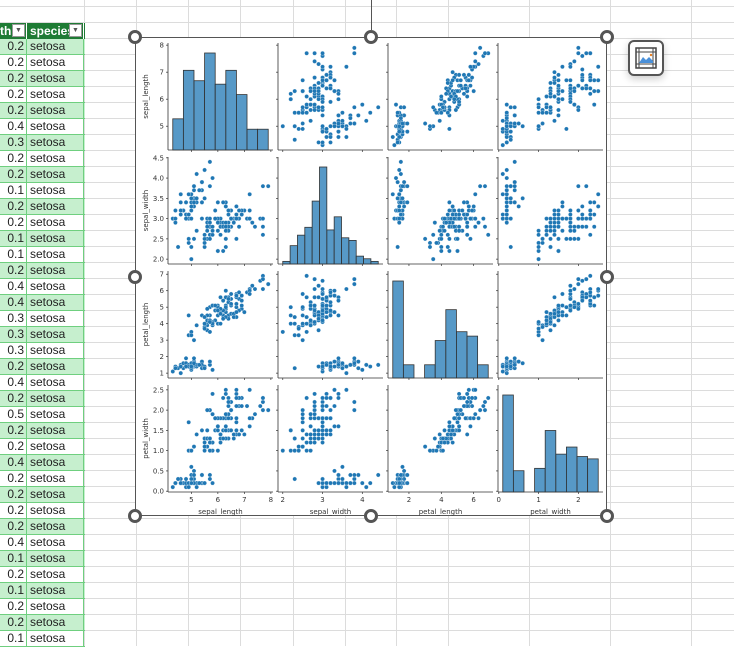 The height and width of the screenshot is (647, 734). What do you see at coordinates (607, 277) in the screenshot?
I see `resize-handle-right` at bounding box center [607, 277].